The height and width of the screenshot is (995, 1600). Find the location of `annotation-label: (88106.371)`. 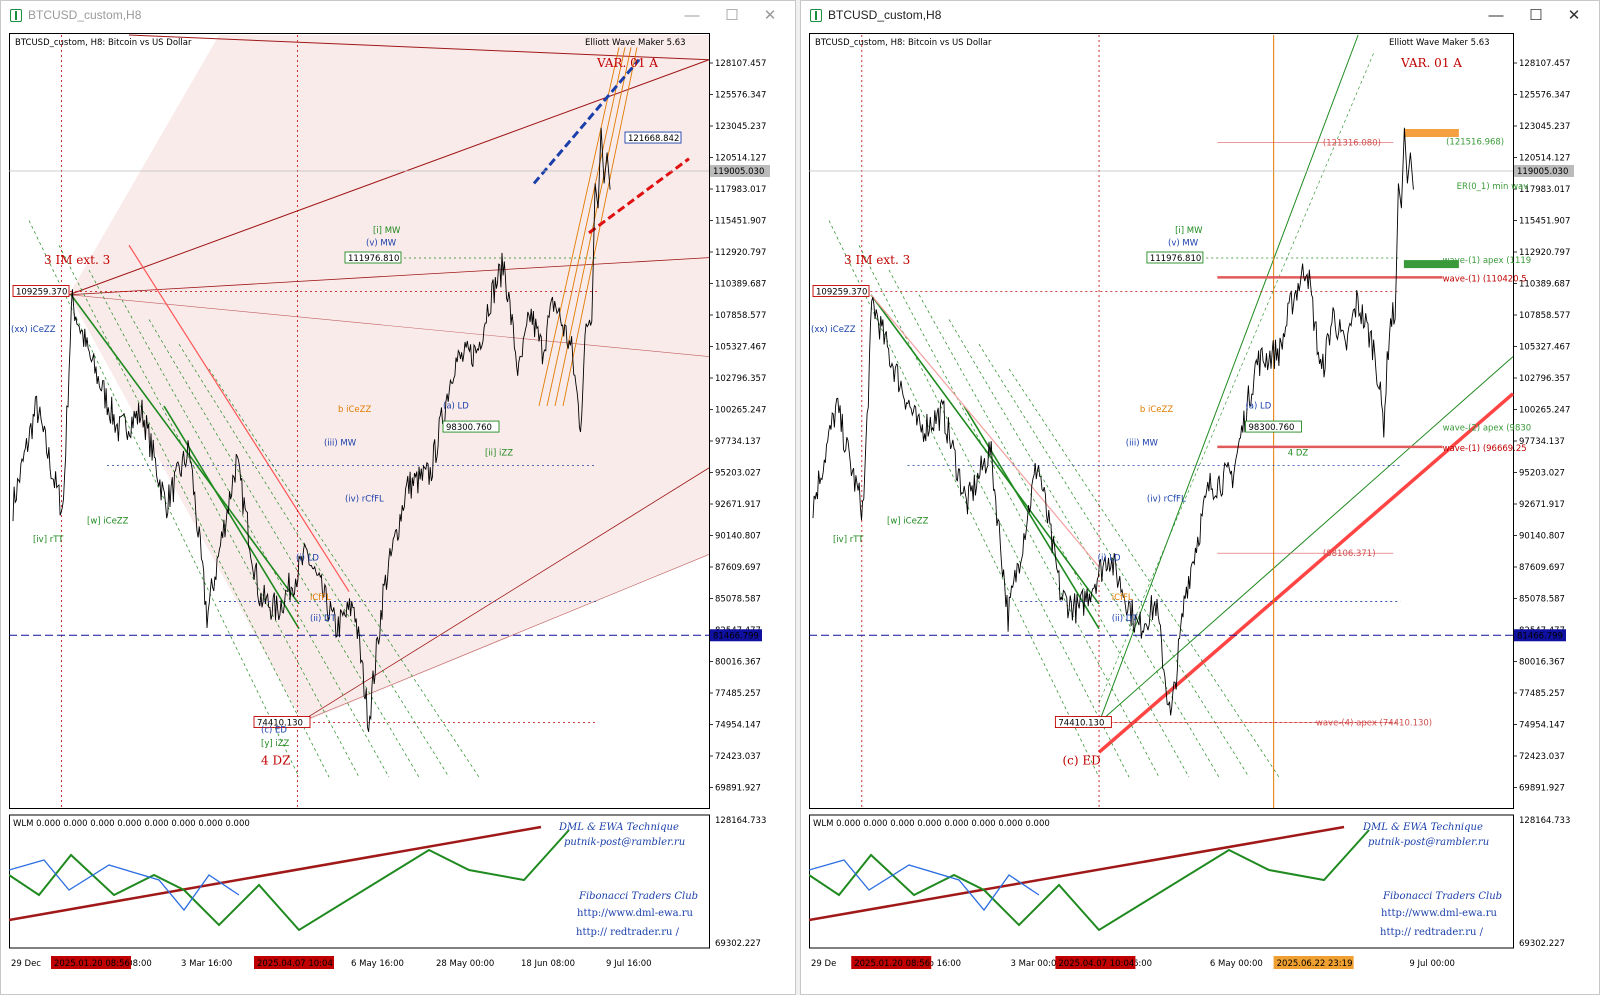

annotation-label: (88106.371) is located at coordinates (1349, 554).